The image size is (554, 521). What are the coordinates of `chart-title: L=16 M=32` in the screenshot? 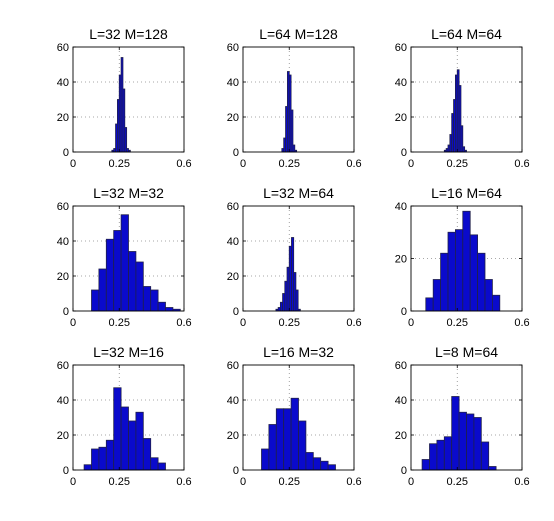 It's located at (298, 352).